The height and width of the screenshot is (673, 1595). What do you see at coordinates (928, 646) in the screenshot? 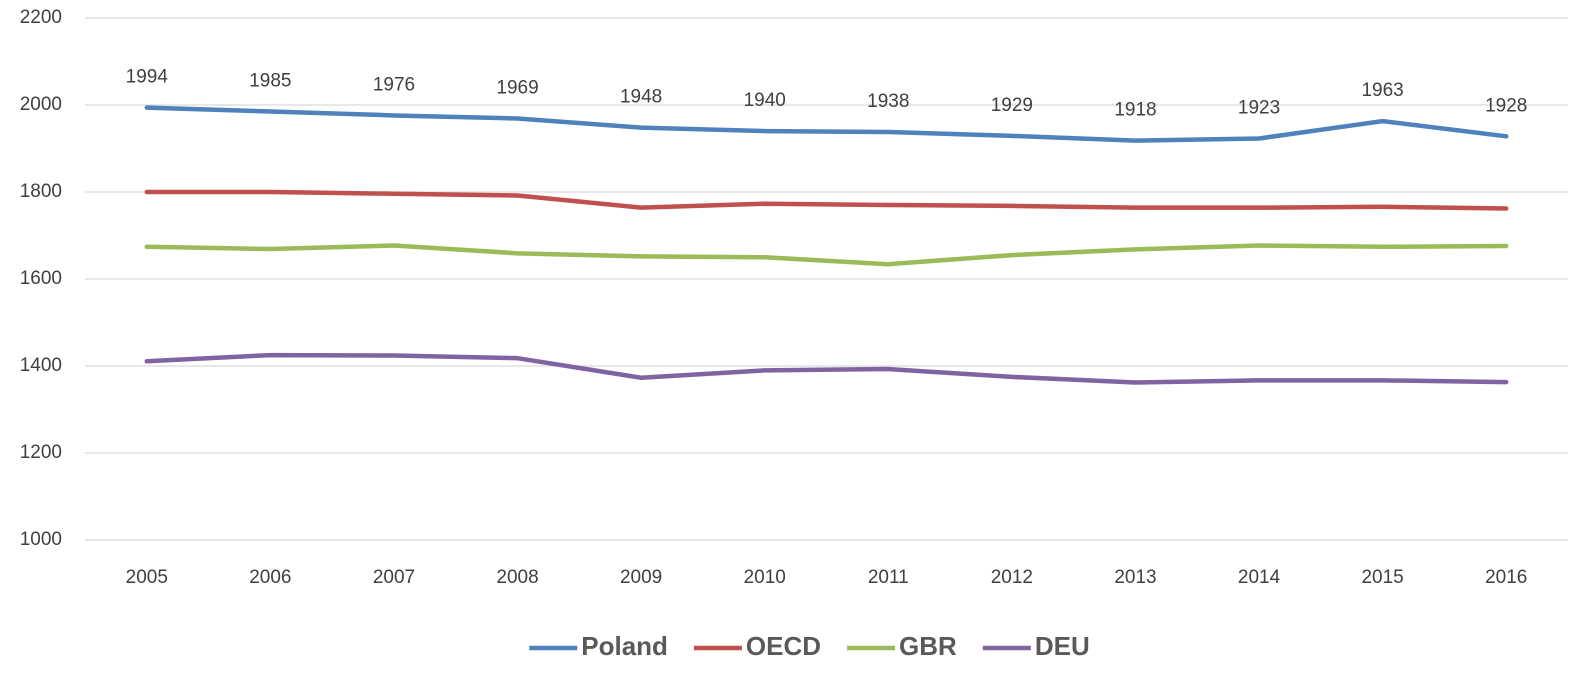
I see `legend-label: GBR` at bounding box center [928, 646].